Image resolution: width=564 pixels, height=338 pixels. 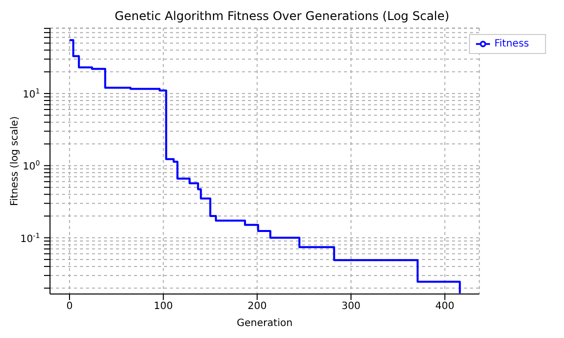 I want to click on y-tick-label: 10$^{1}$, so click(x=31, y=94).